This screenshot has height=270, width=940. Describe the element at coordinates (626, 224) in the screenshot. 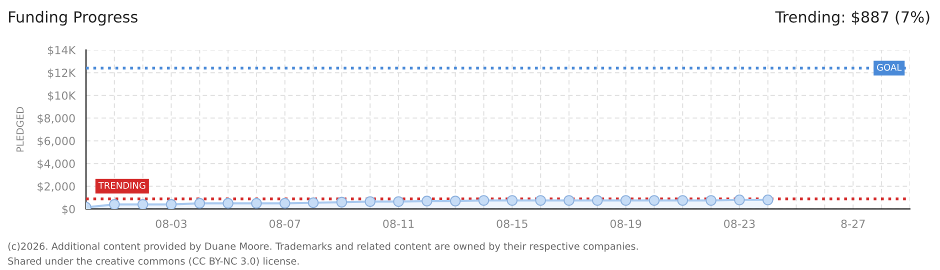

I see `x-tick-label: 08-19` at that location.